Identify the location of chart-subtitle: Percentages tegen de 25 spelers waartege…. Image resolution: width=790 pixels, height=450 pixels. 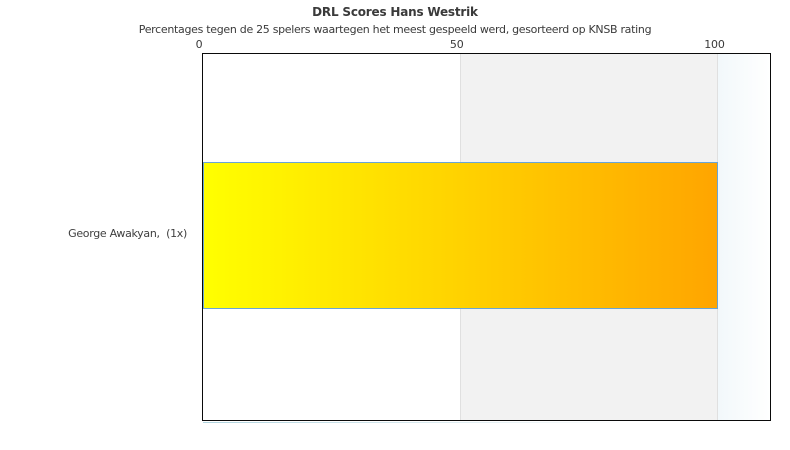
(395, 29).